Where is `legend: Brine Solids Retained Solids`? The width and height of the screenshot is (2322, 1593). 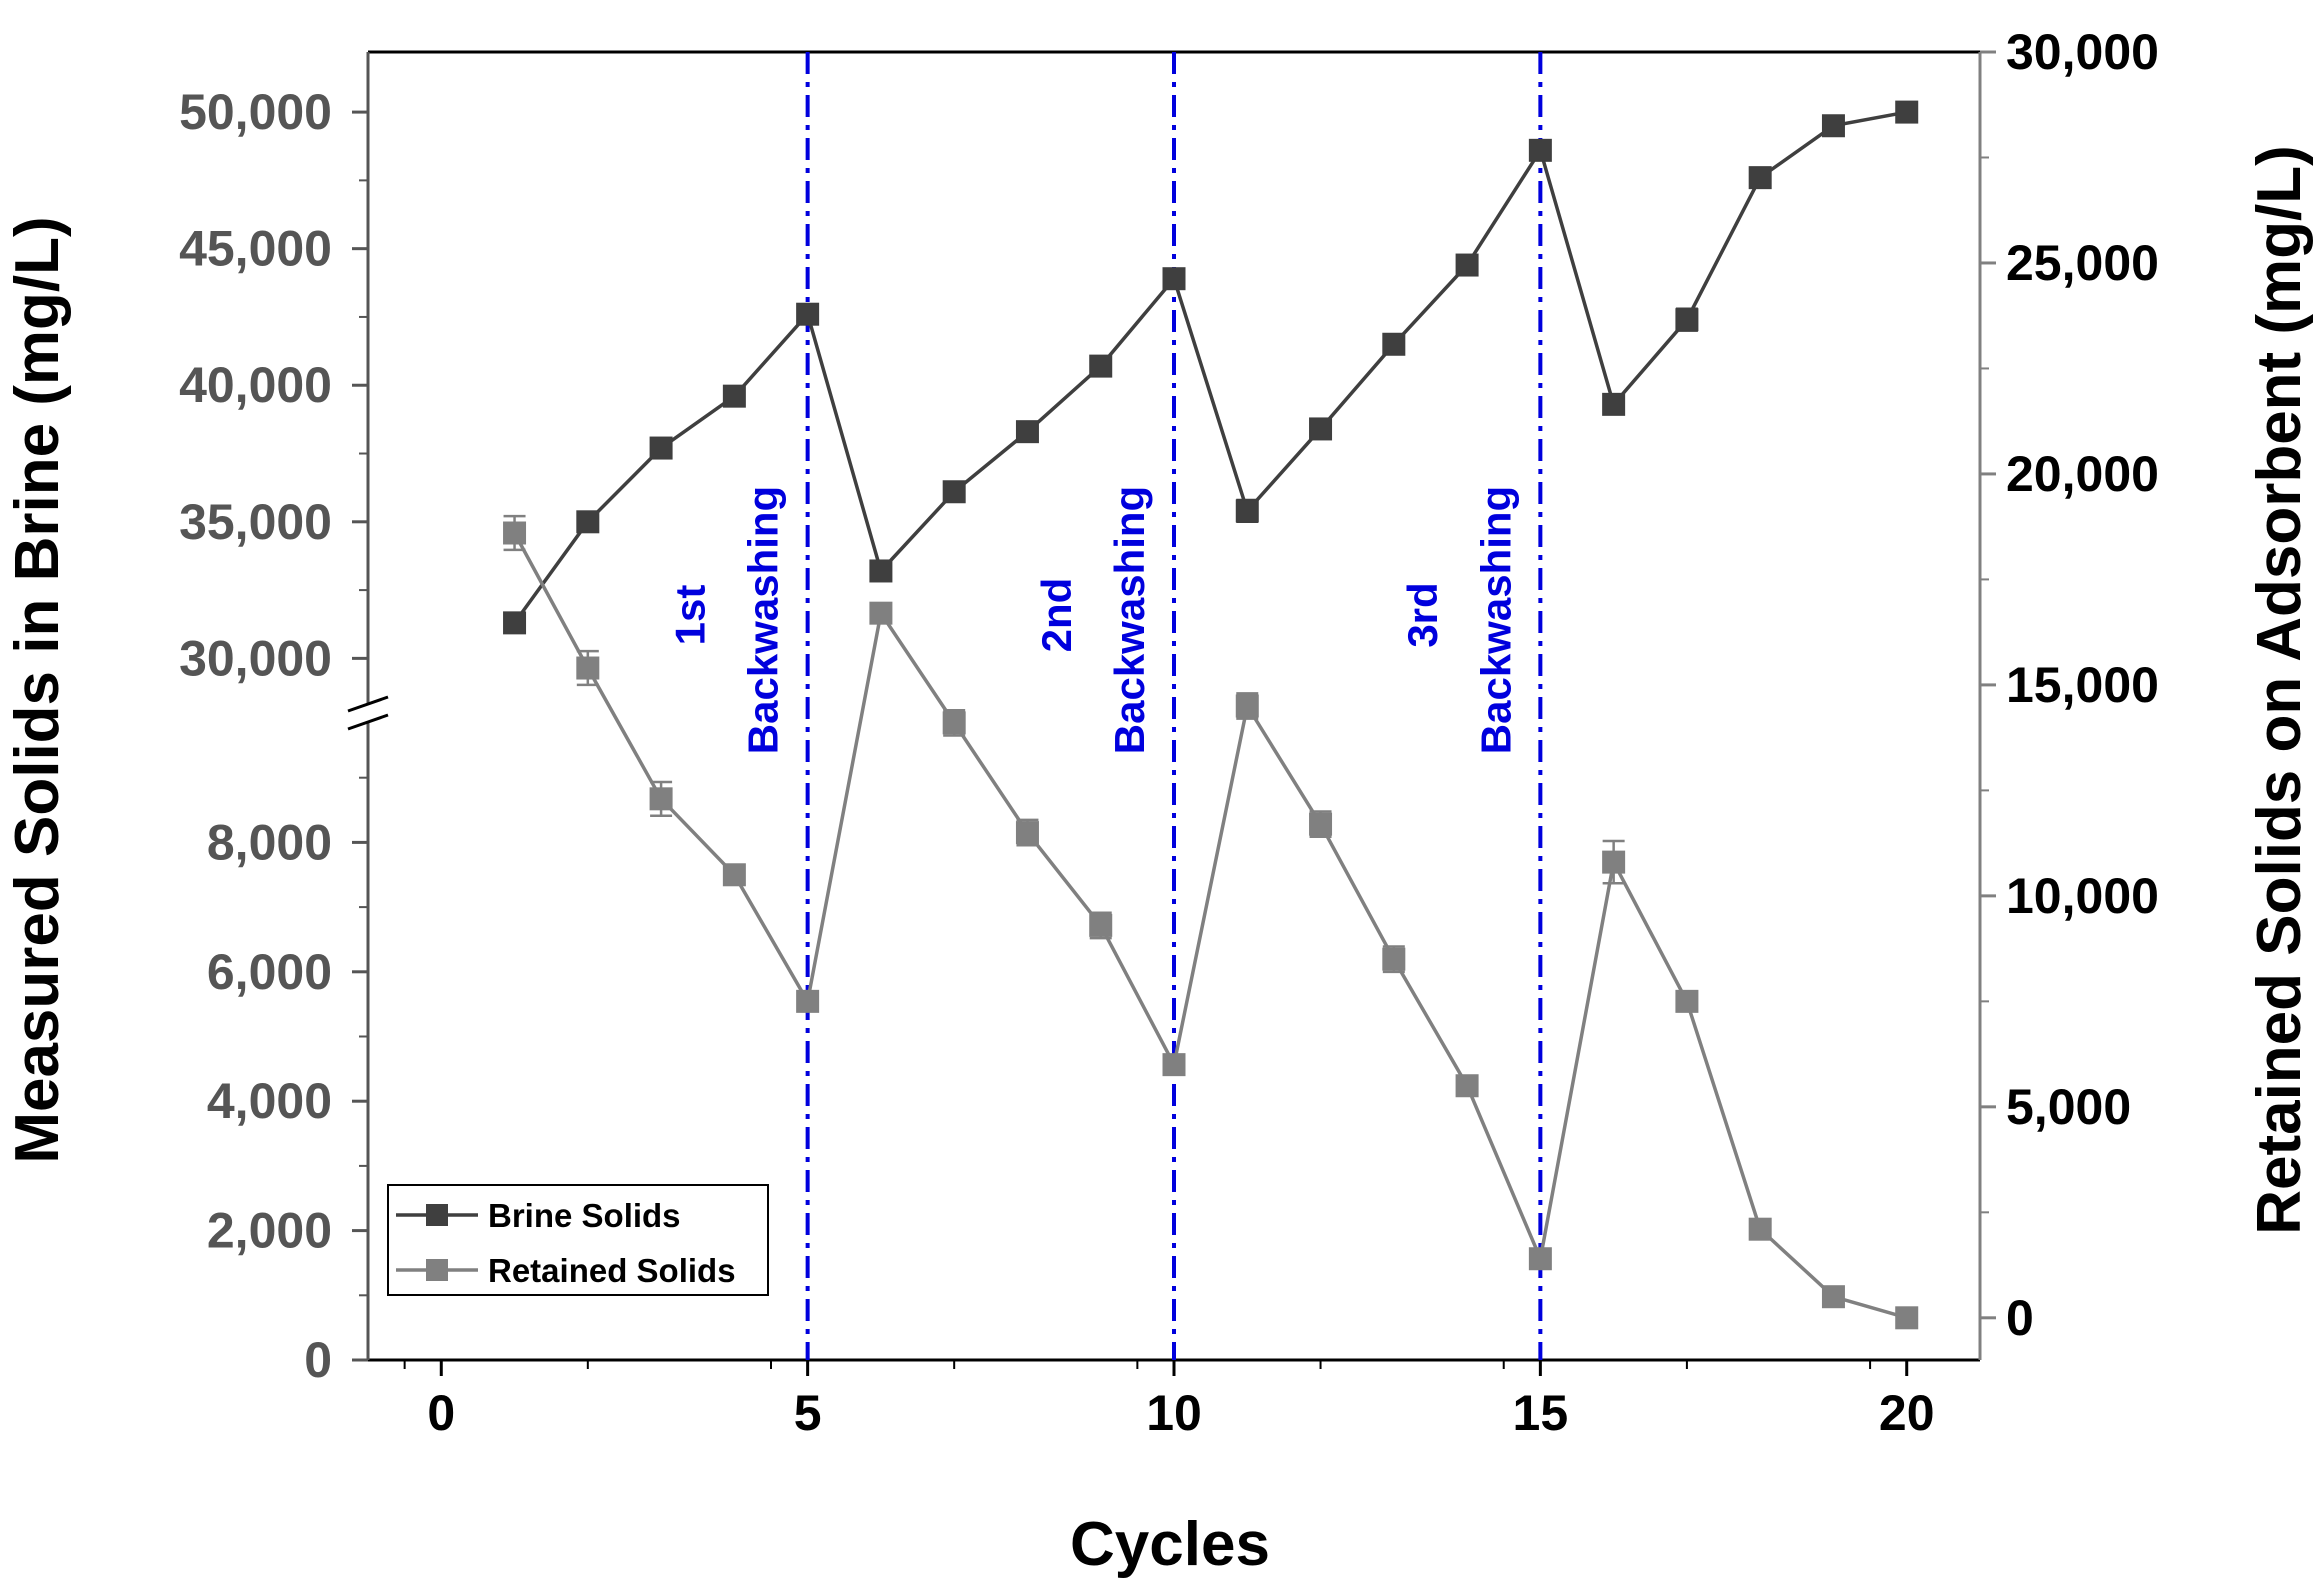 legend: Brine Solids Retained Solids is located at coordinates (578, 1240).